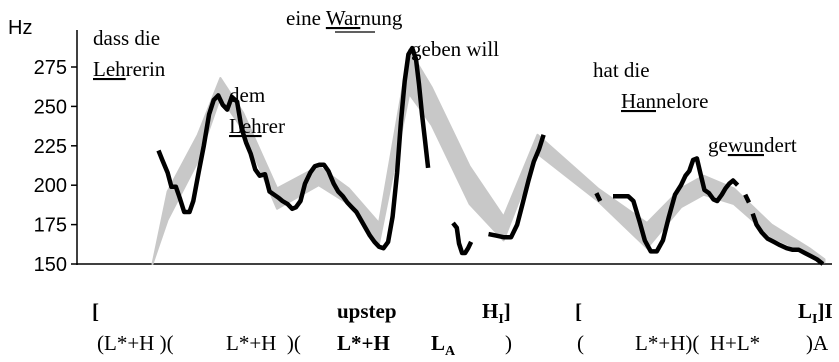 The width and height of the screenshot is (839, 362). I want to click on y-ticks: 150 175 200 225 250 275, so click(55, 166).